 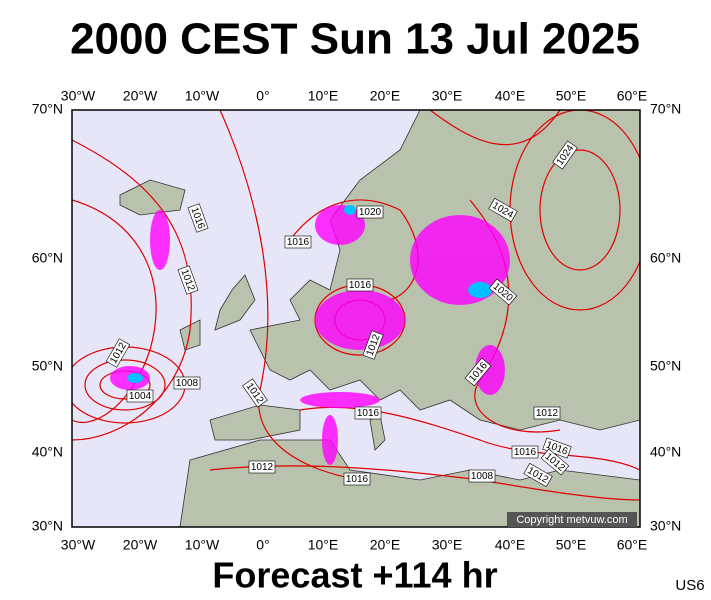 I want to click on isobar-value: 1004, so click(x=140, y=396).